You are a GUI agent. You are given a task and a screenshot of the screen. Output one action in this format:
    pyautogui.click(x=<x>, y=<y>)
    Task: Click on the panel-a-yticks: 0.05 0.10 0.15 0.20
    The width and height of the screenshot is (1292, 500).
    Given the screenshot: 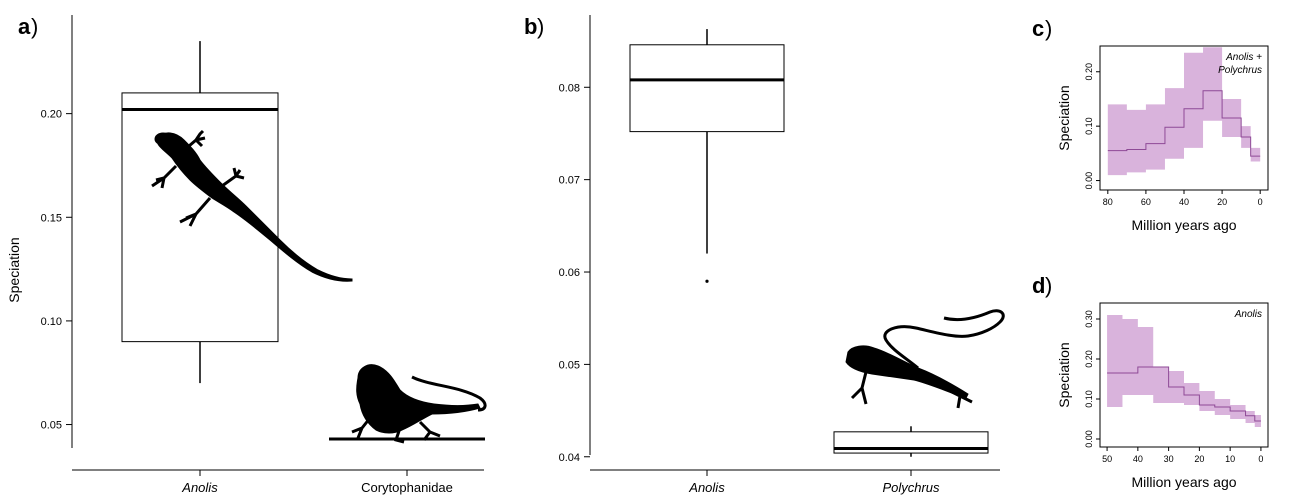 What is the action you would take?
    pyautogui.click(x=56, y=270)
    